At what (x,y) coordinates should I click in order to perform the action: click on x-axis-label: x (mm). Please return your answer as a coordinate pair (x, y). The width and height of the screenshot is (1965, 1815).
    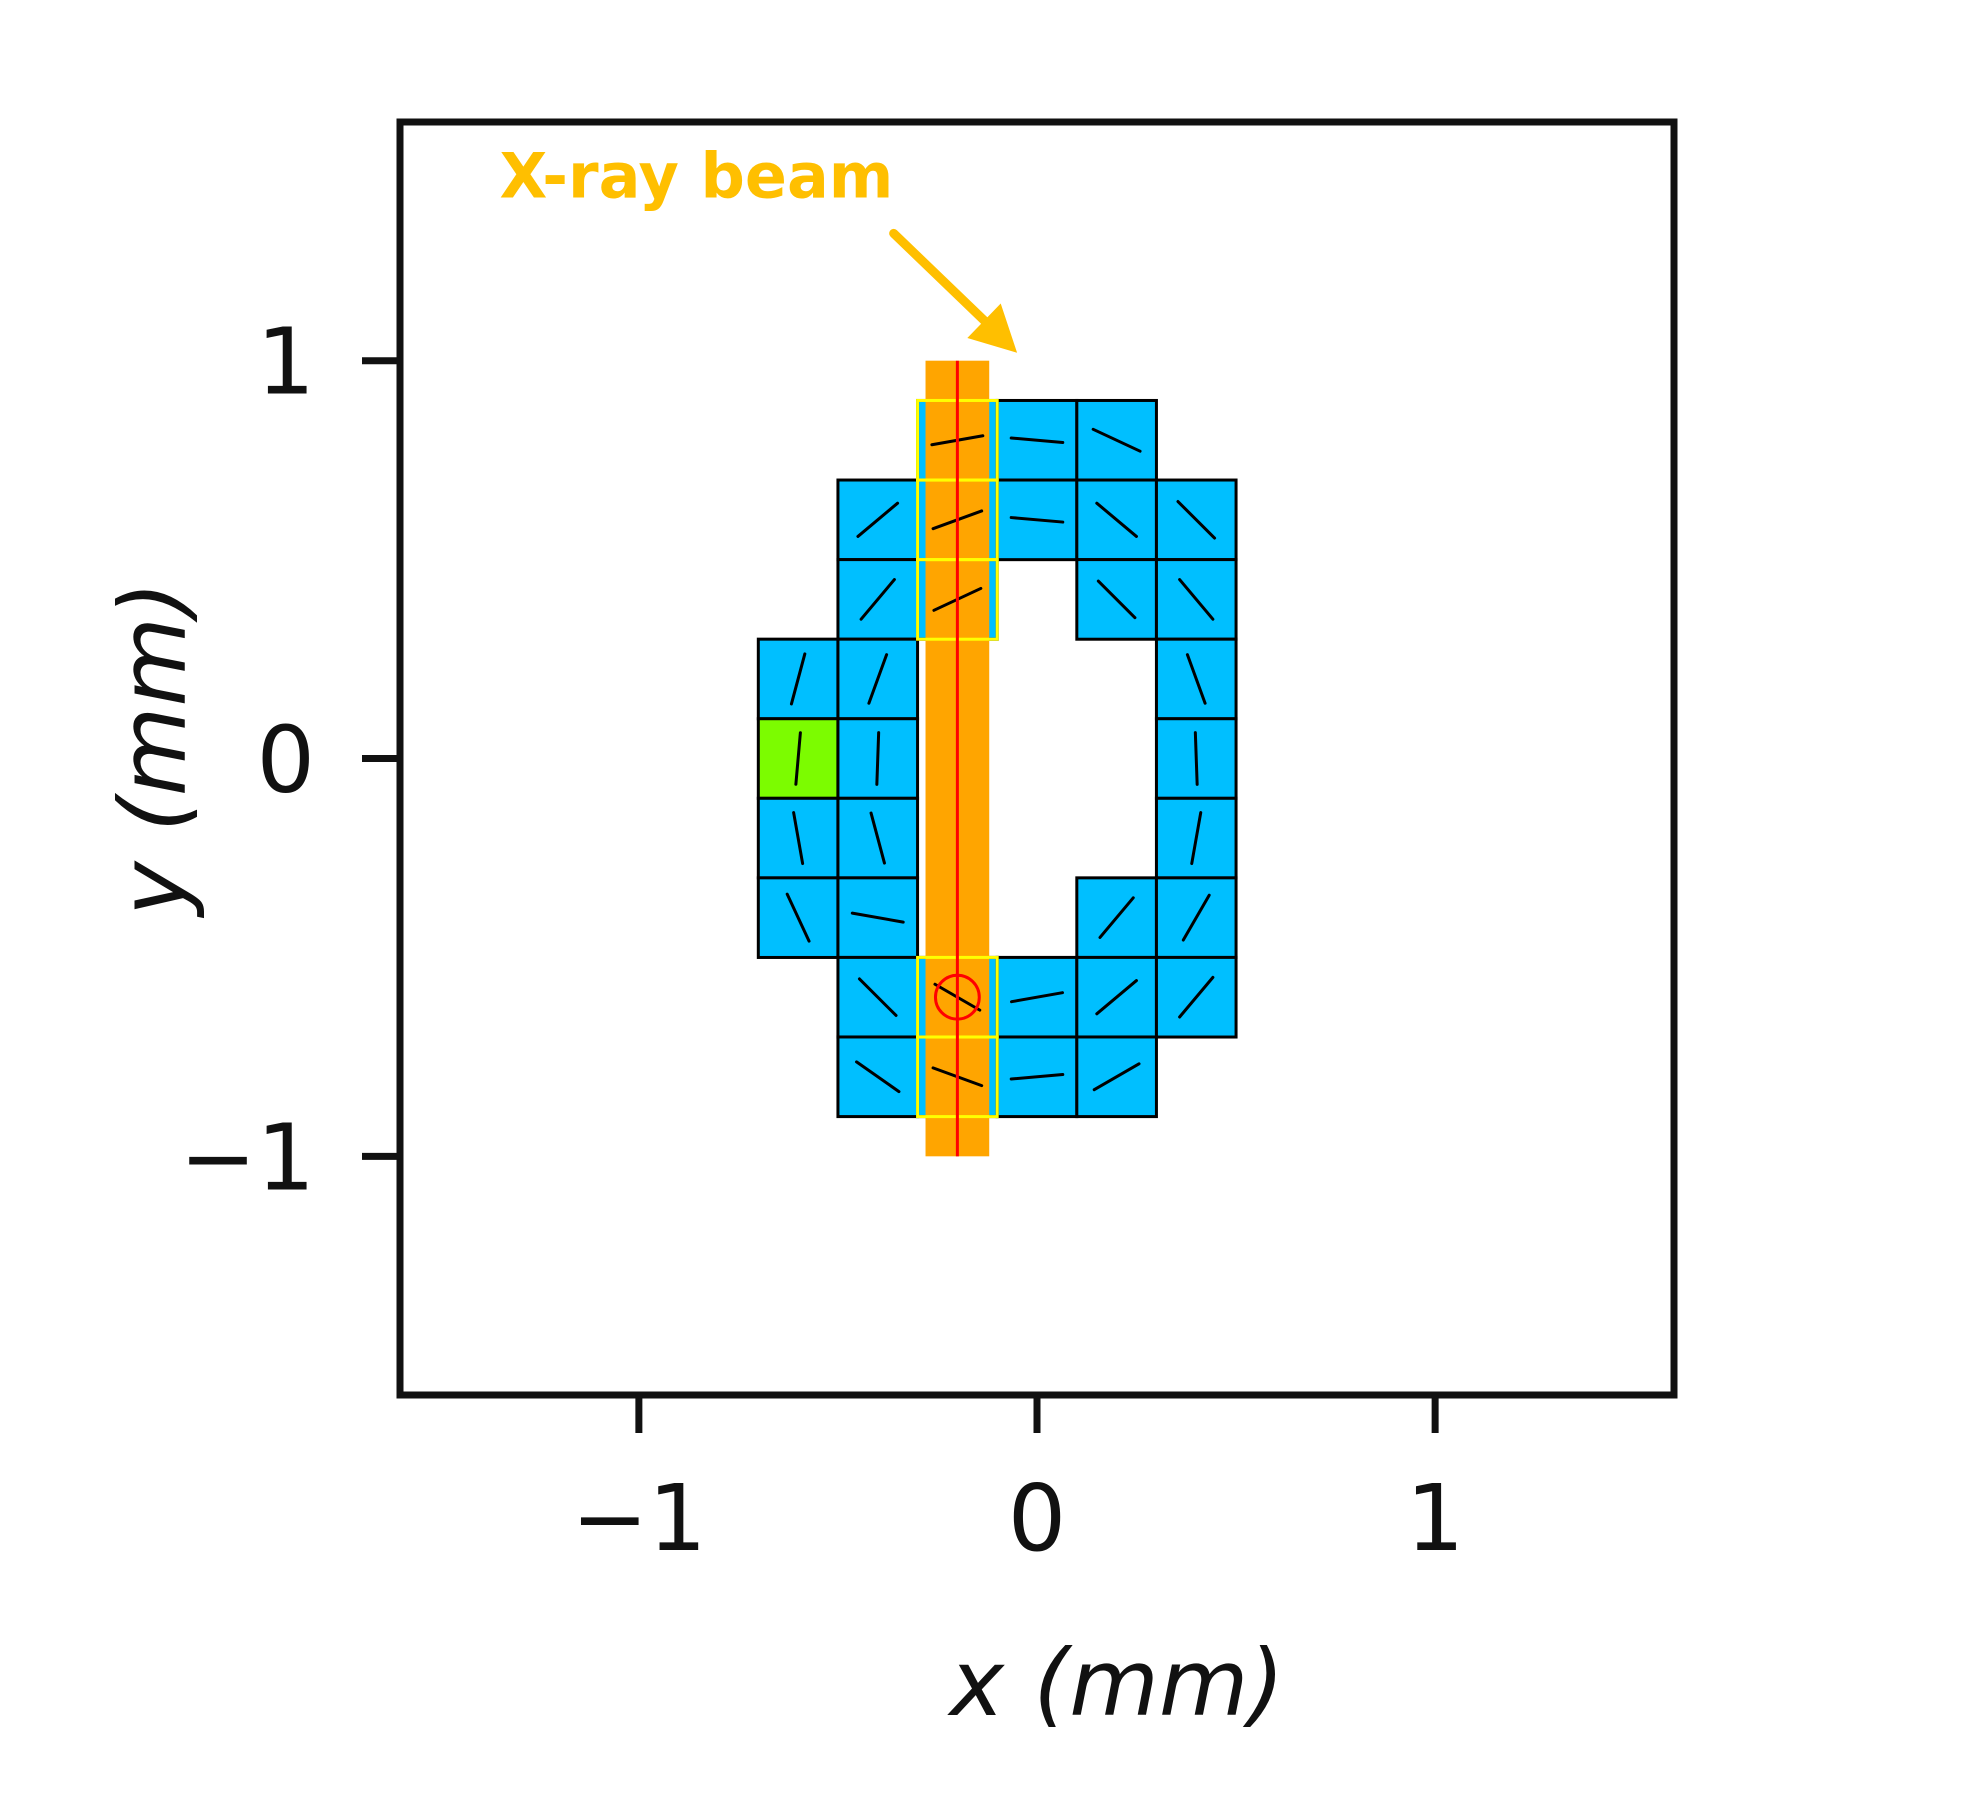
    Looking at the image, I should click on (1116, 1683).